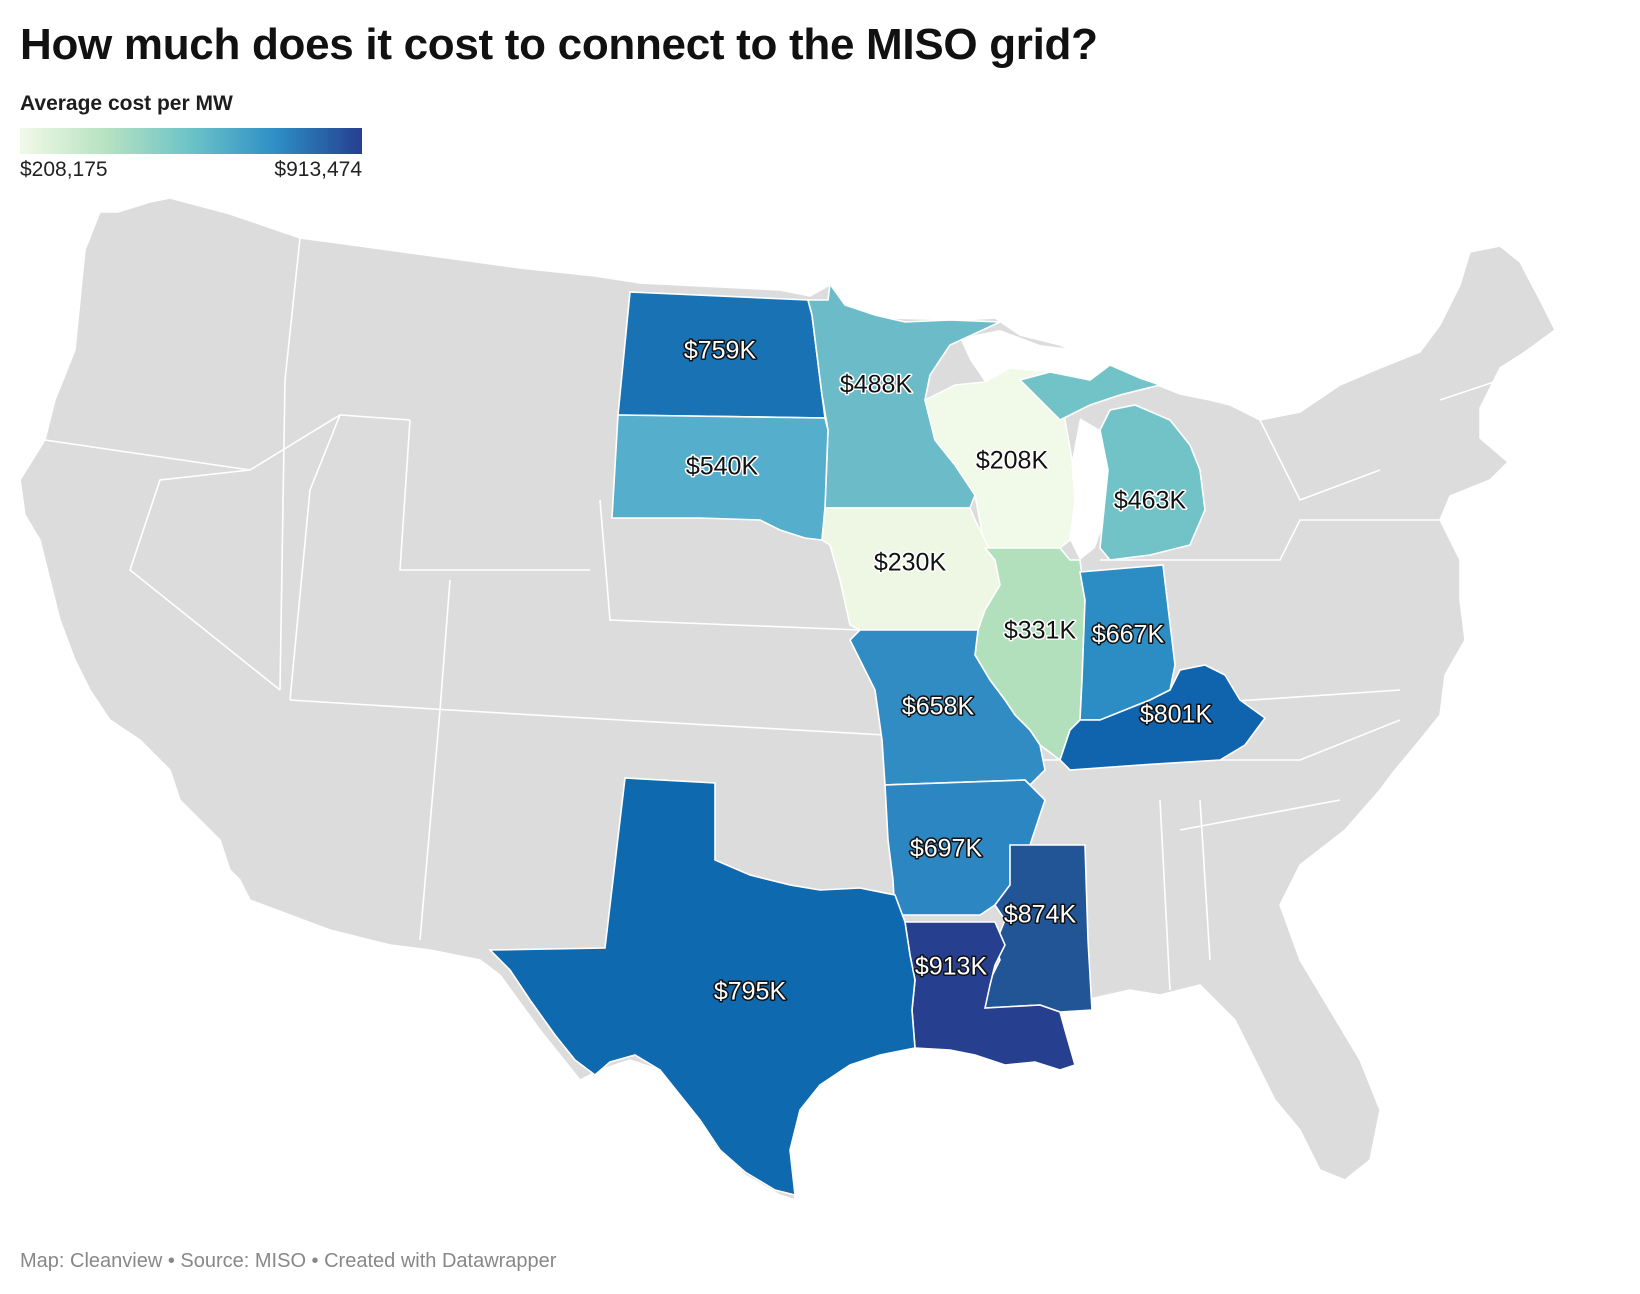 The height and width of the screenshot is (1294, 1640). Describe the element at coordinates (1112, 462) in the screenshot. I see `state-michigan` at that location.